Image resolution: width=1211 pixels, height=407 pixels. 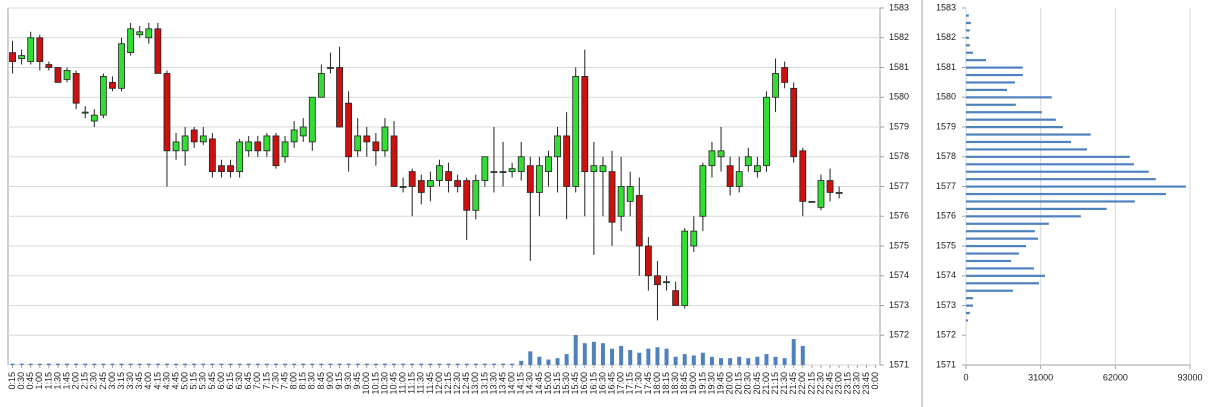 I want to click on x-tick-label: 10:30, so click(x=384, y=383).